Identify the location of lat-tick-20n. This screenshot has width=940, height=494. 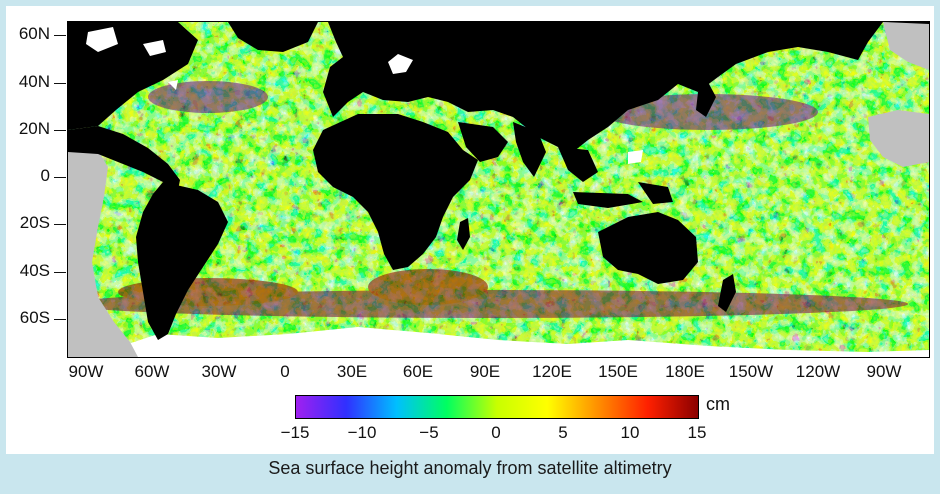
(60, 130).